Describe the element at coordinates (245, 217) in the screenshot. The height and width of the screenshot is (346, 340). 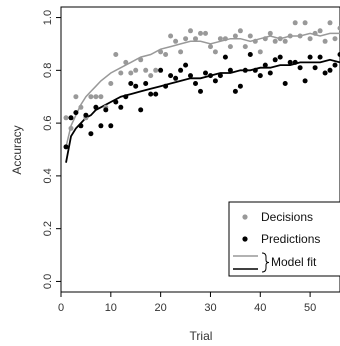
I see `legend-marker-decisions` at that location.